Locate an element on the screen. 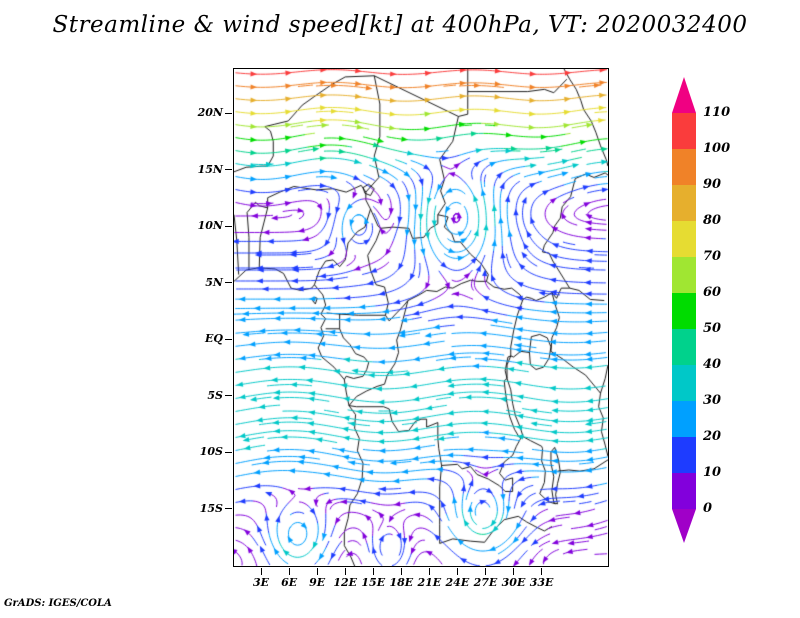 This screenshot has height=618, width=800. colorbar-label: 0 is located at coordinates (708, 508).